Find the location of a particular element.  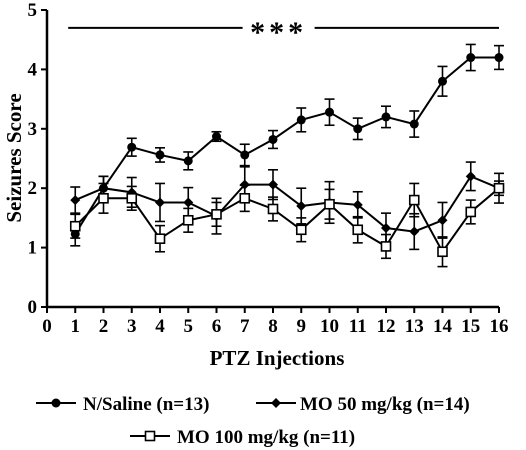

x-tick-label: 2 is located at coordinates (104, 326).